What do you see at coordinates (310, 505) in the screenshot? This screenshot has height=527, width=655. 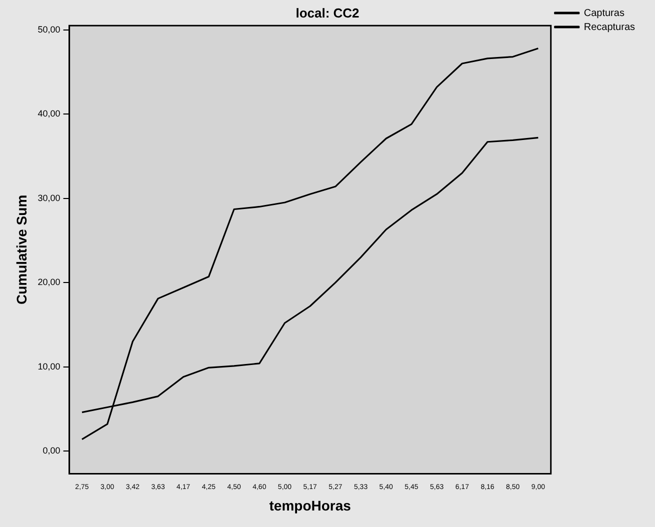 I see `x-axis-title: tempoHoras` at bounding box center [310, 505].